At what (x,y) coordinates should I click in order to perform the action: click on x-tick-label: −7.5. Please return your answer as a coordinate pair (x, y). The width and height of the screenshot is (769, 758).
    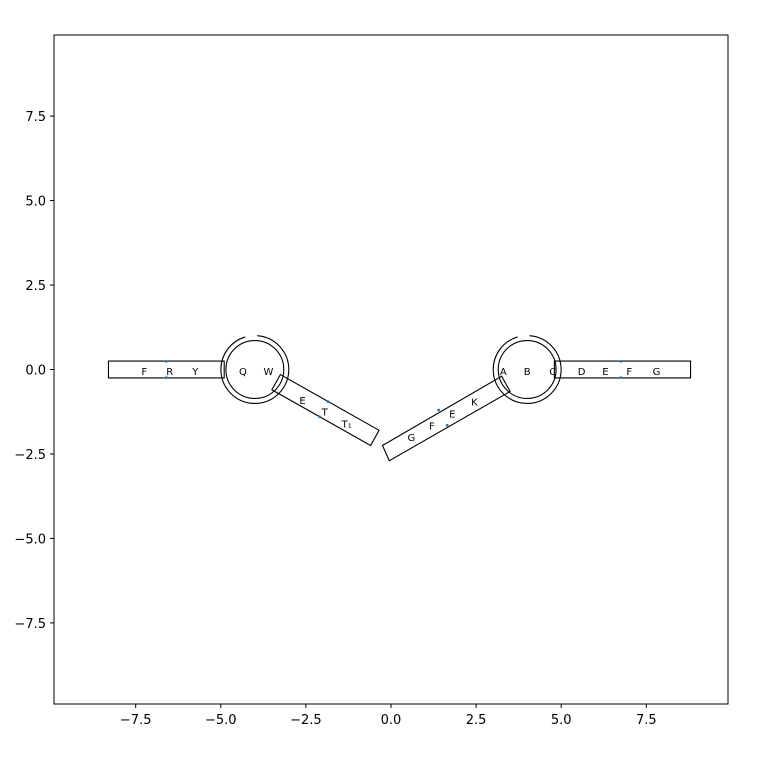
    Looking at the image, I should click on (136, 720).